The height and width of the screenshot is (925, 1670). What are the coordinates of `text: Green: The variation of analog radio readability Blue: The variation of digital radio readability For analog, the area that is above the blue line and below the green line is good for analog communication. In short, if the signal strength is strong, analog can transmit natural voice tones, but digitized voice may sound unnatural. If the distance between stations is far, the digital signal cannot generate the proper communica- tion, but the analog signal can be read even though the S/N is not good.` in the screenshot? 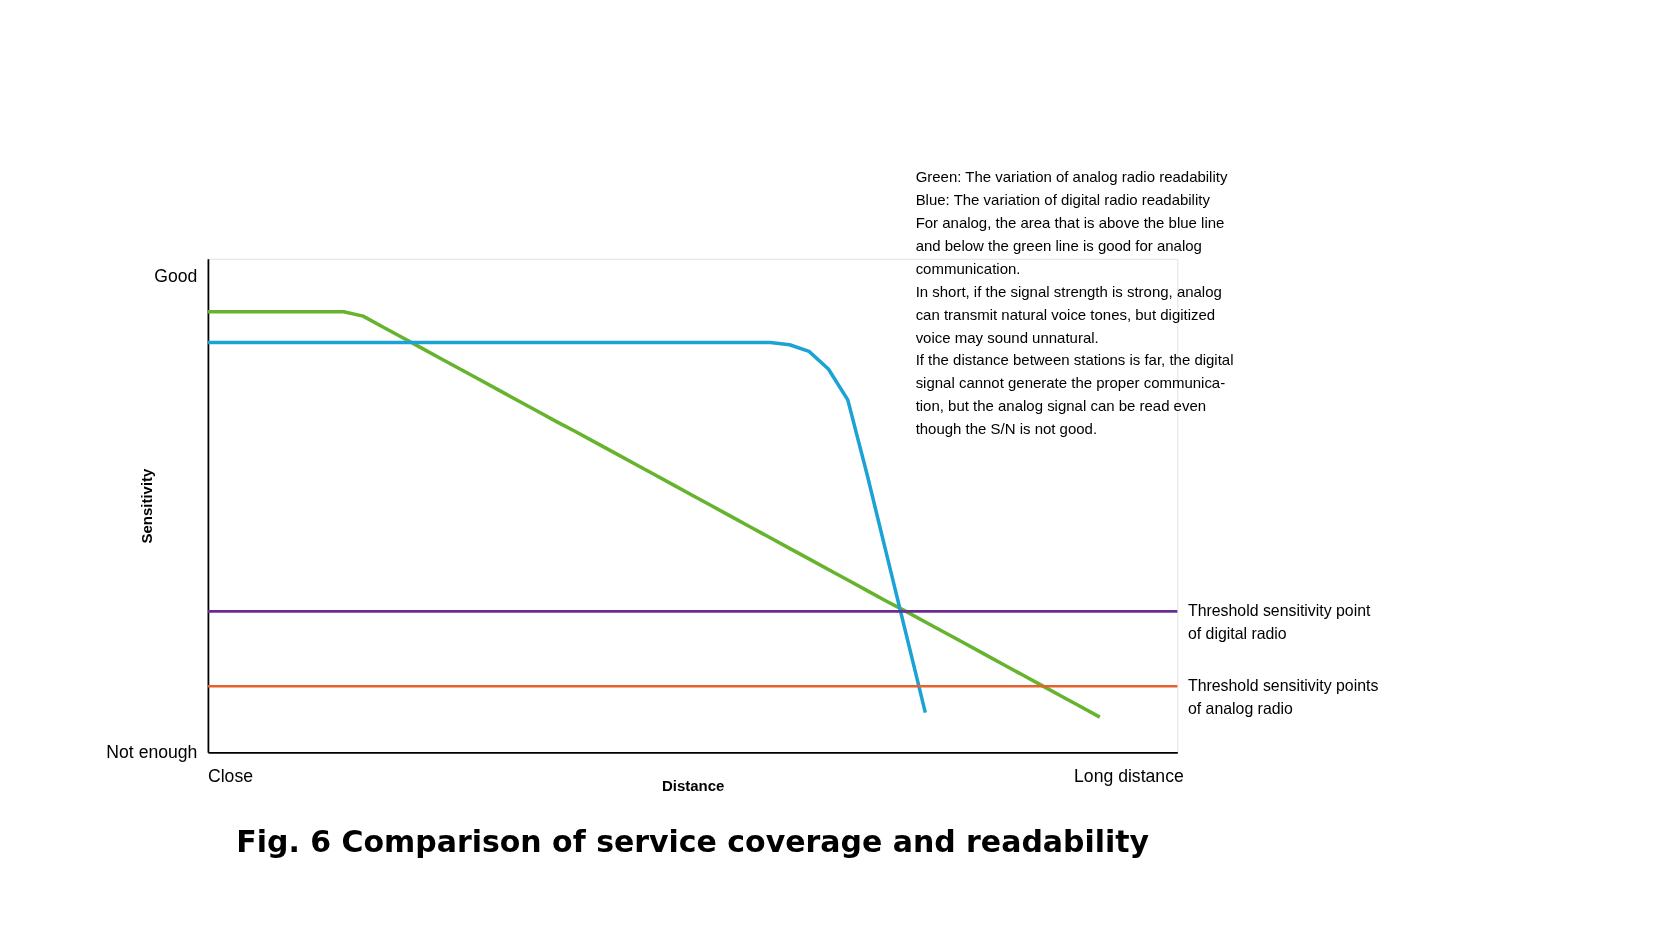 It's located at (1074, 303).